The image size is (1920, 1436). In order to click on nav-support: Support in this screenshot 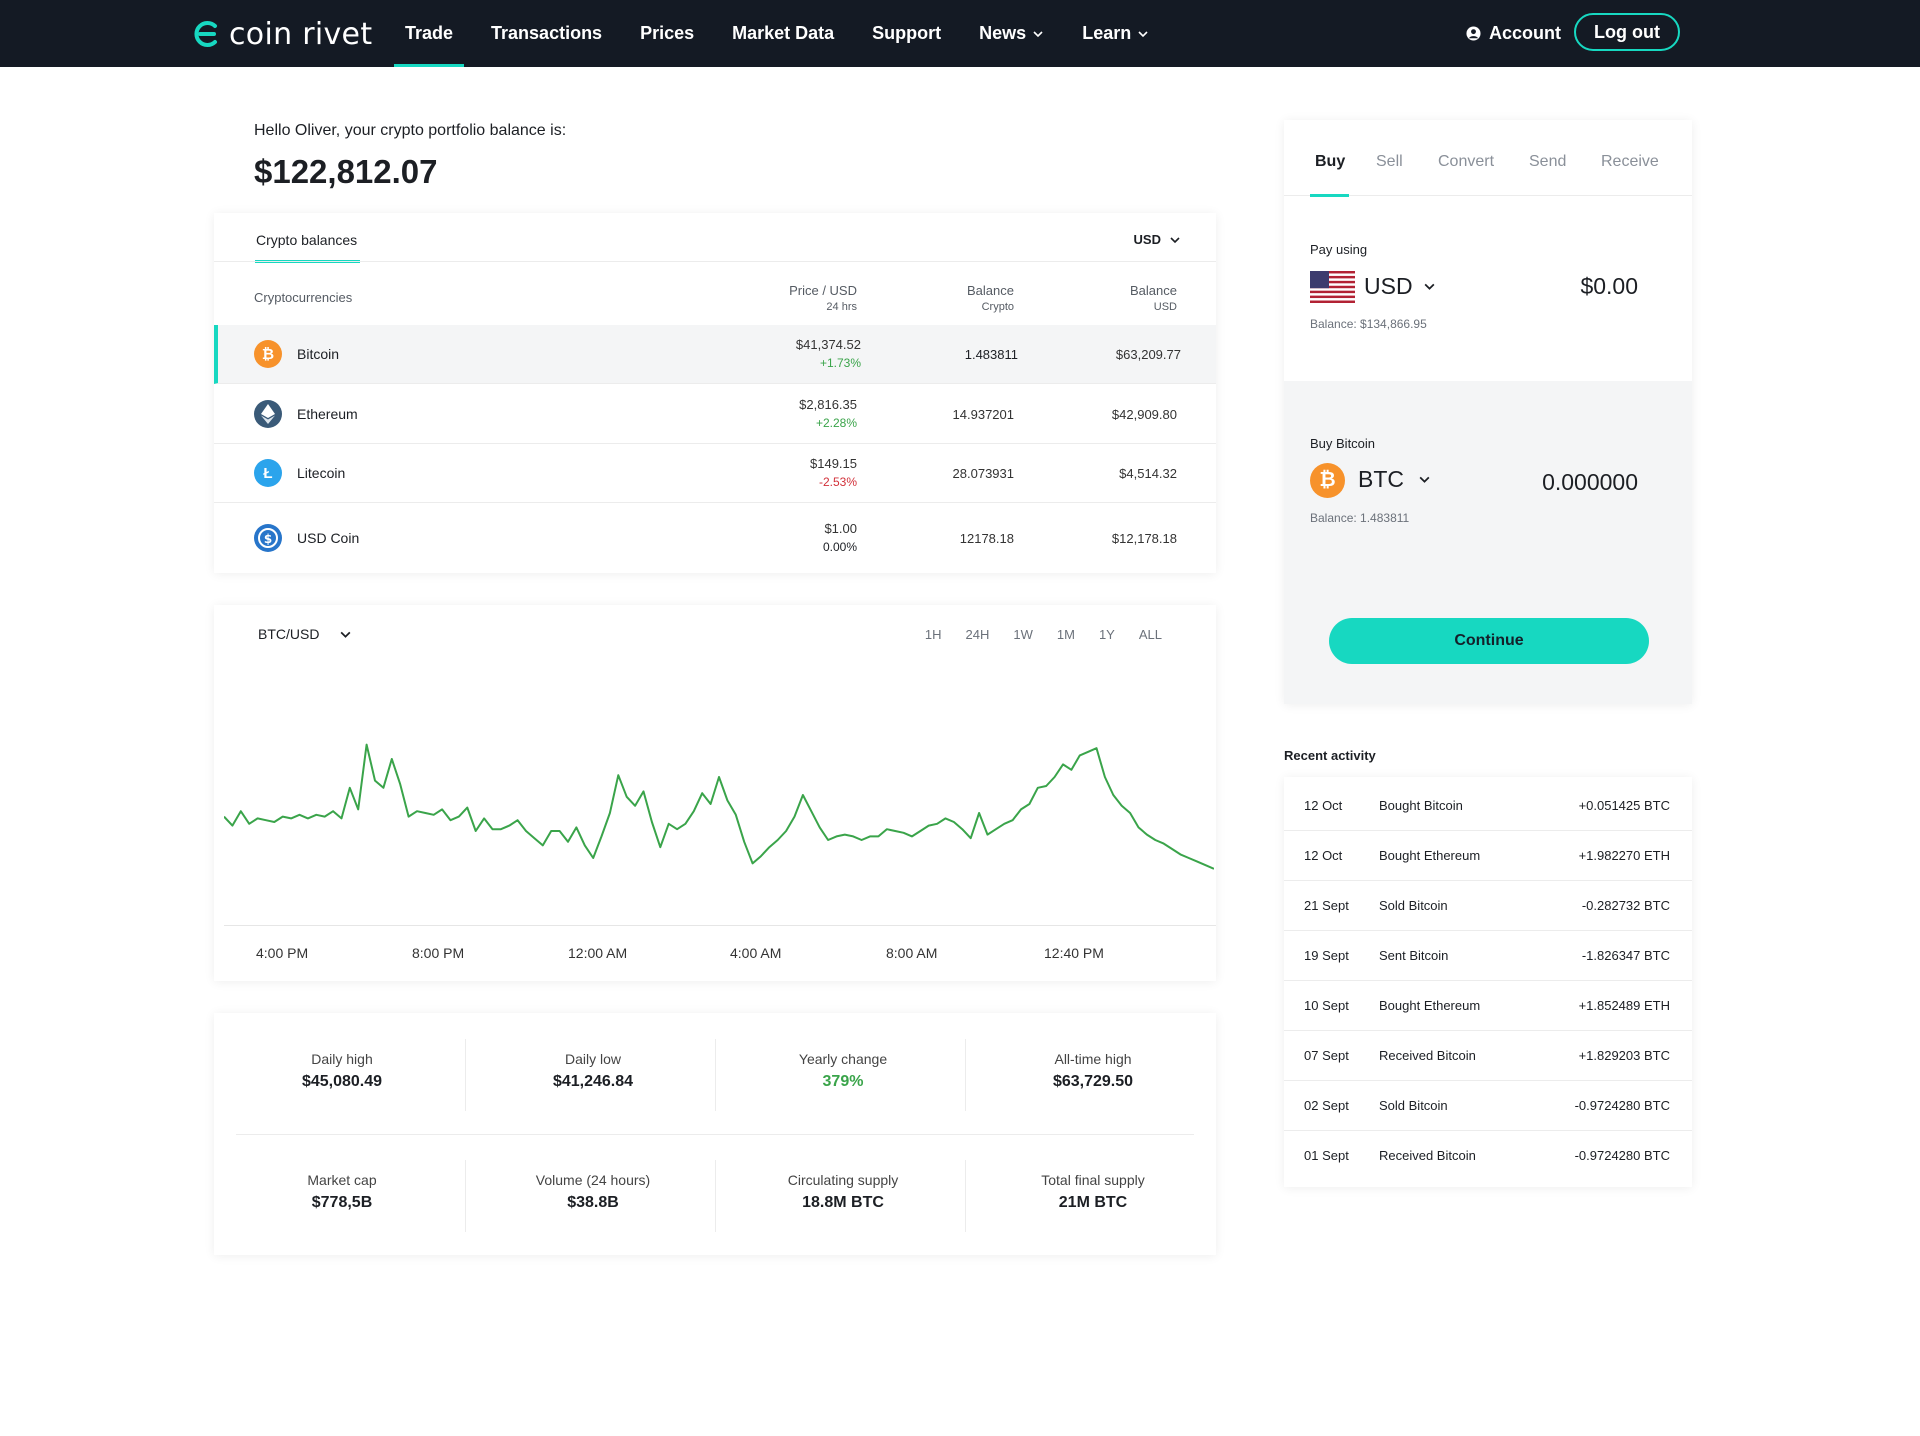, I will do `click(906, 33)`.